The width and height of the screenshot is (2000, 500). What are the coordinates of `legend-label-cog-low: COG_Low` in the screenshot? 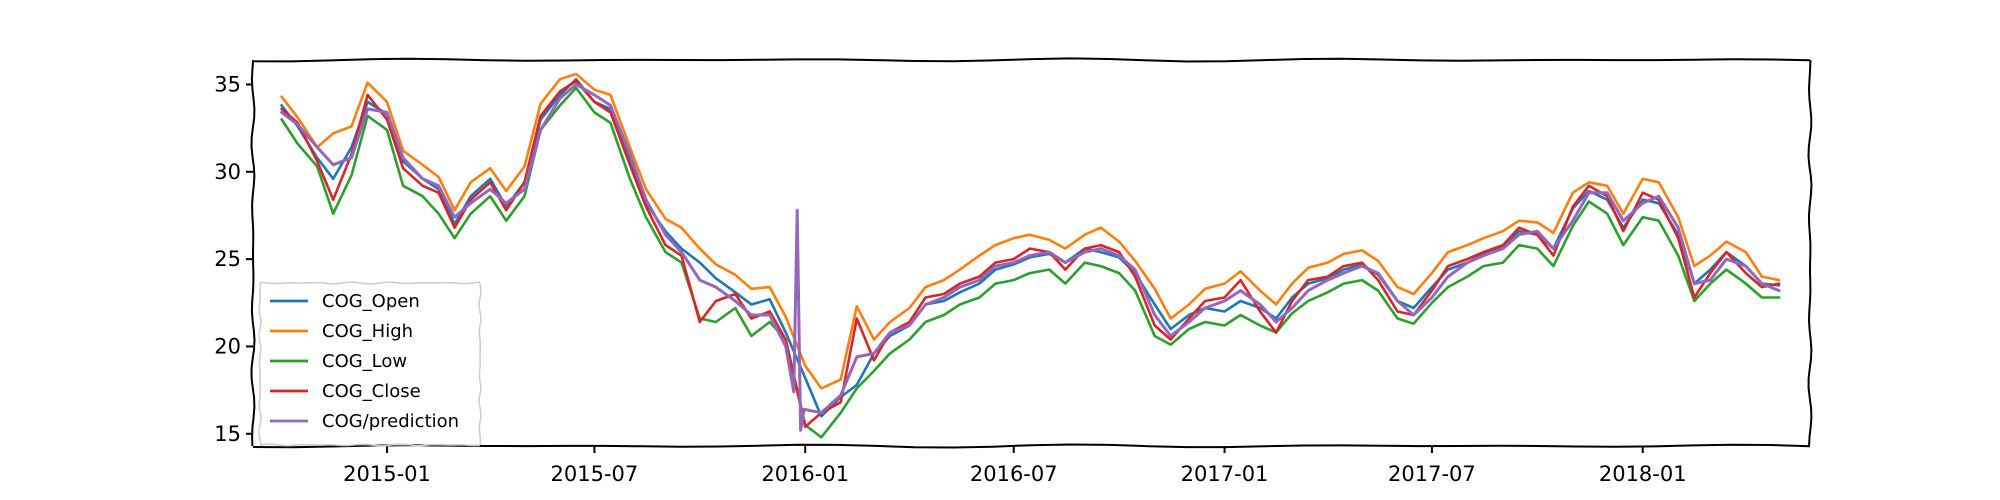 It's located at (364, 361).